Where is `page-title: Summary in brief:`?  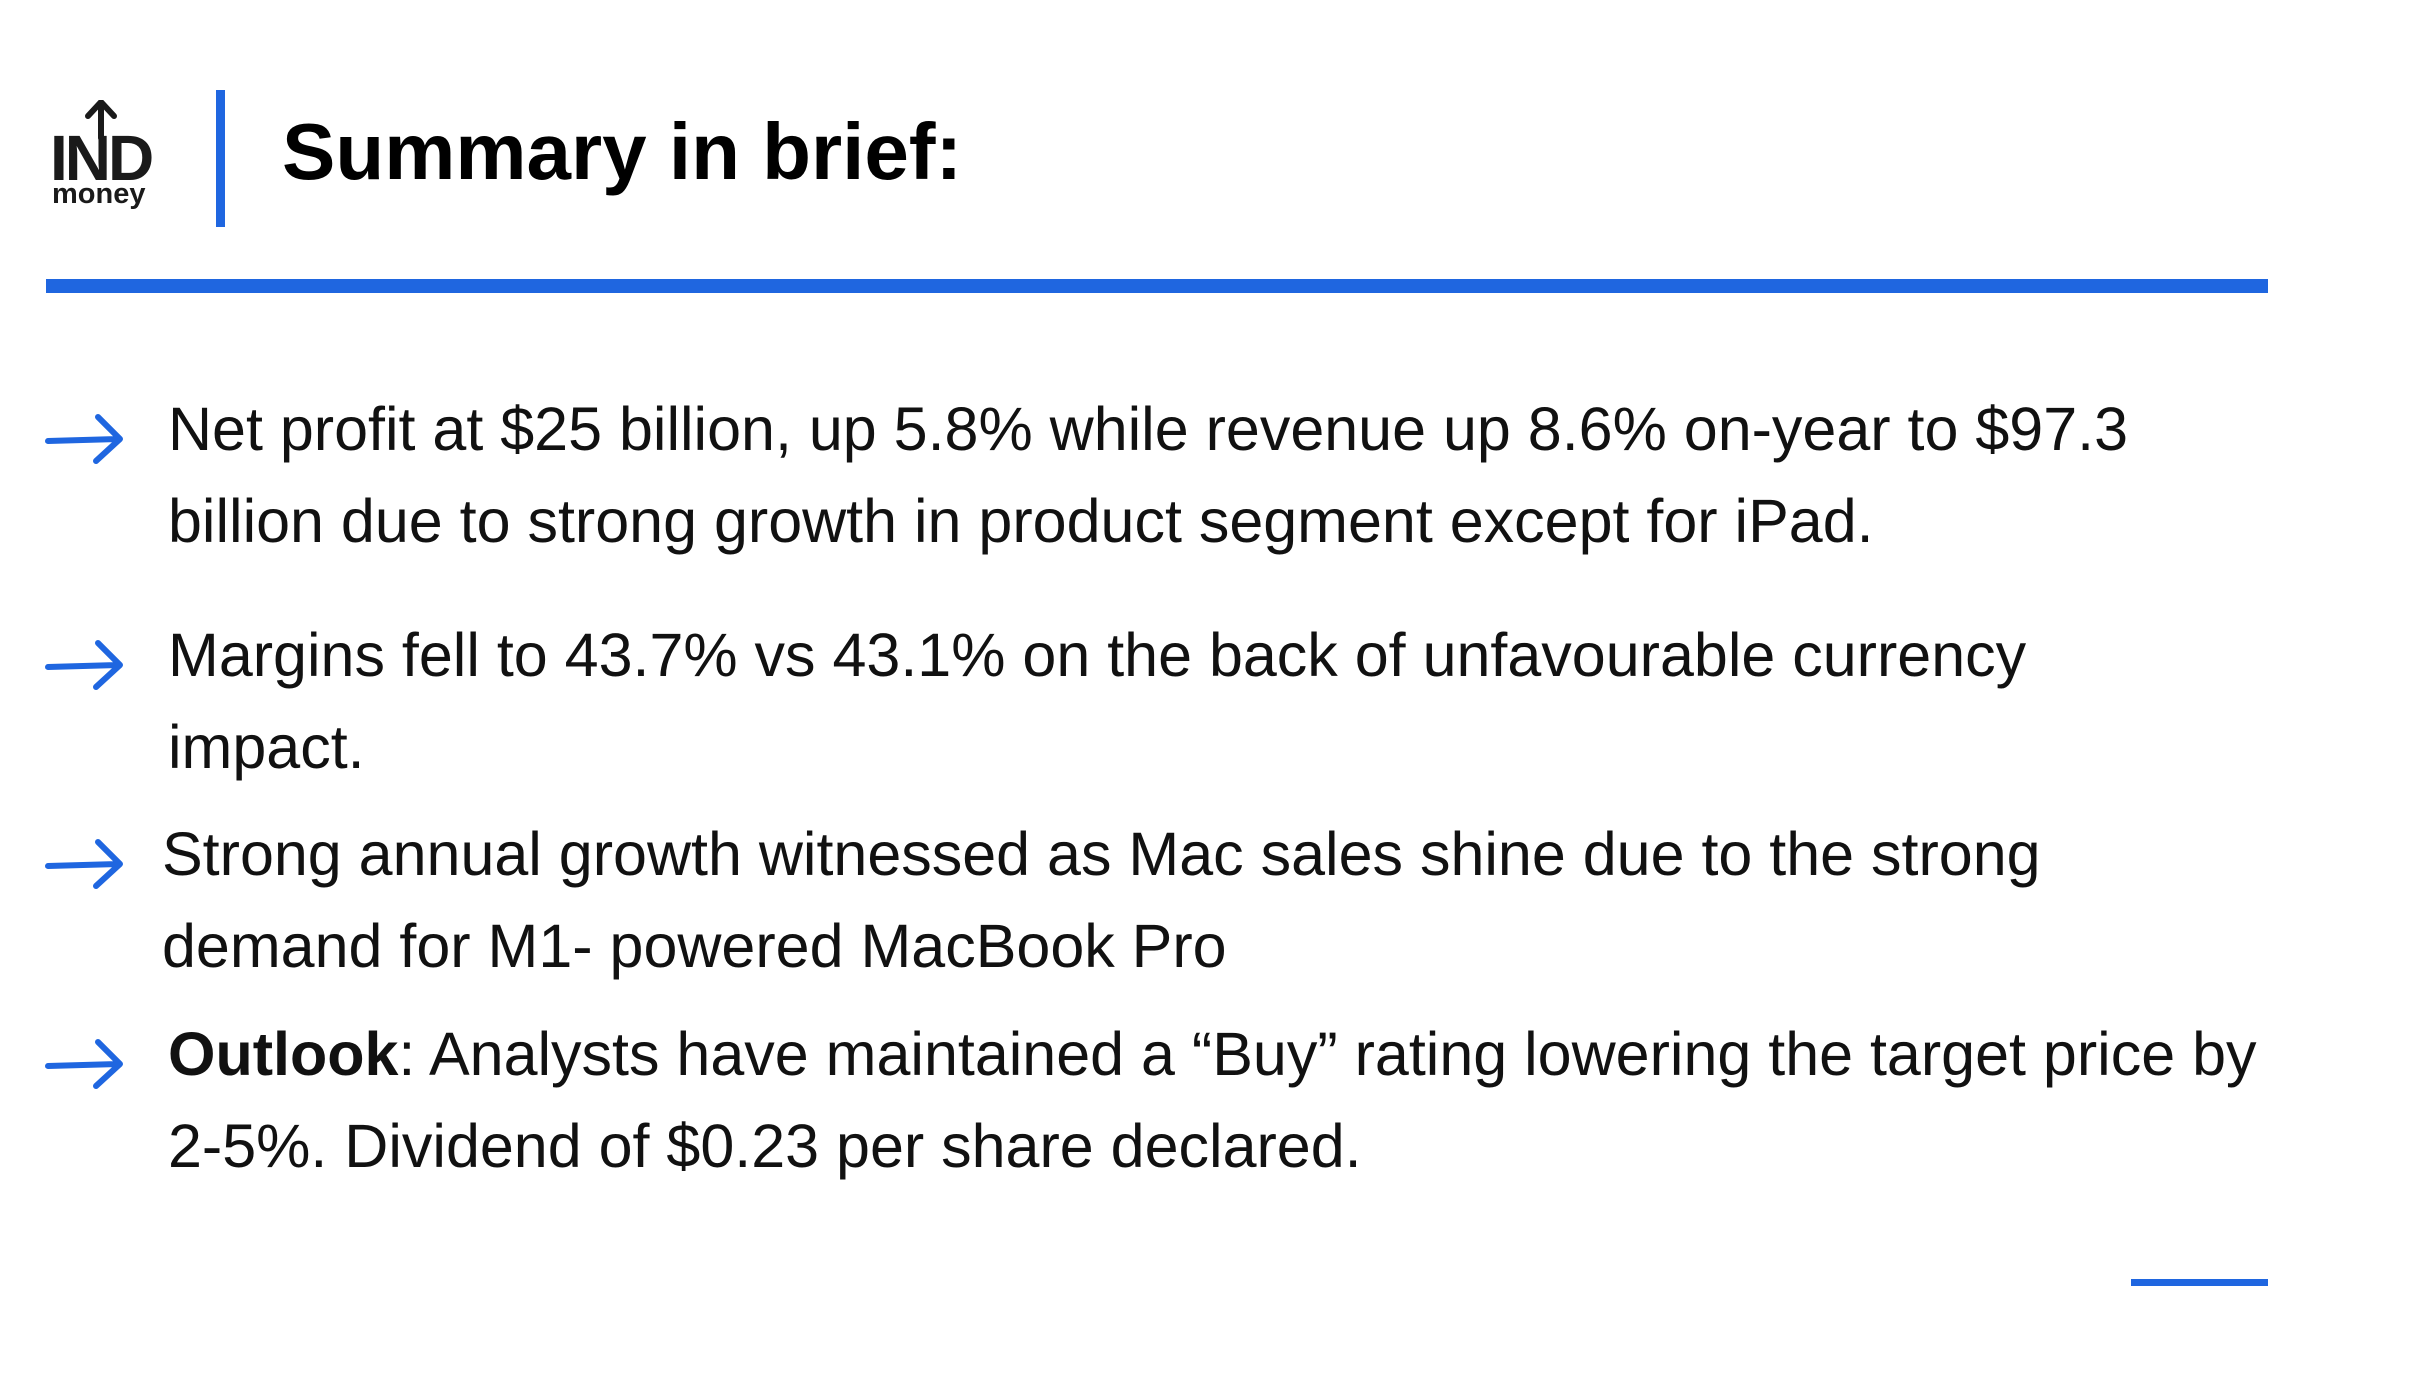
page-title: Summary in brief: is located at coordinates (622, 151).